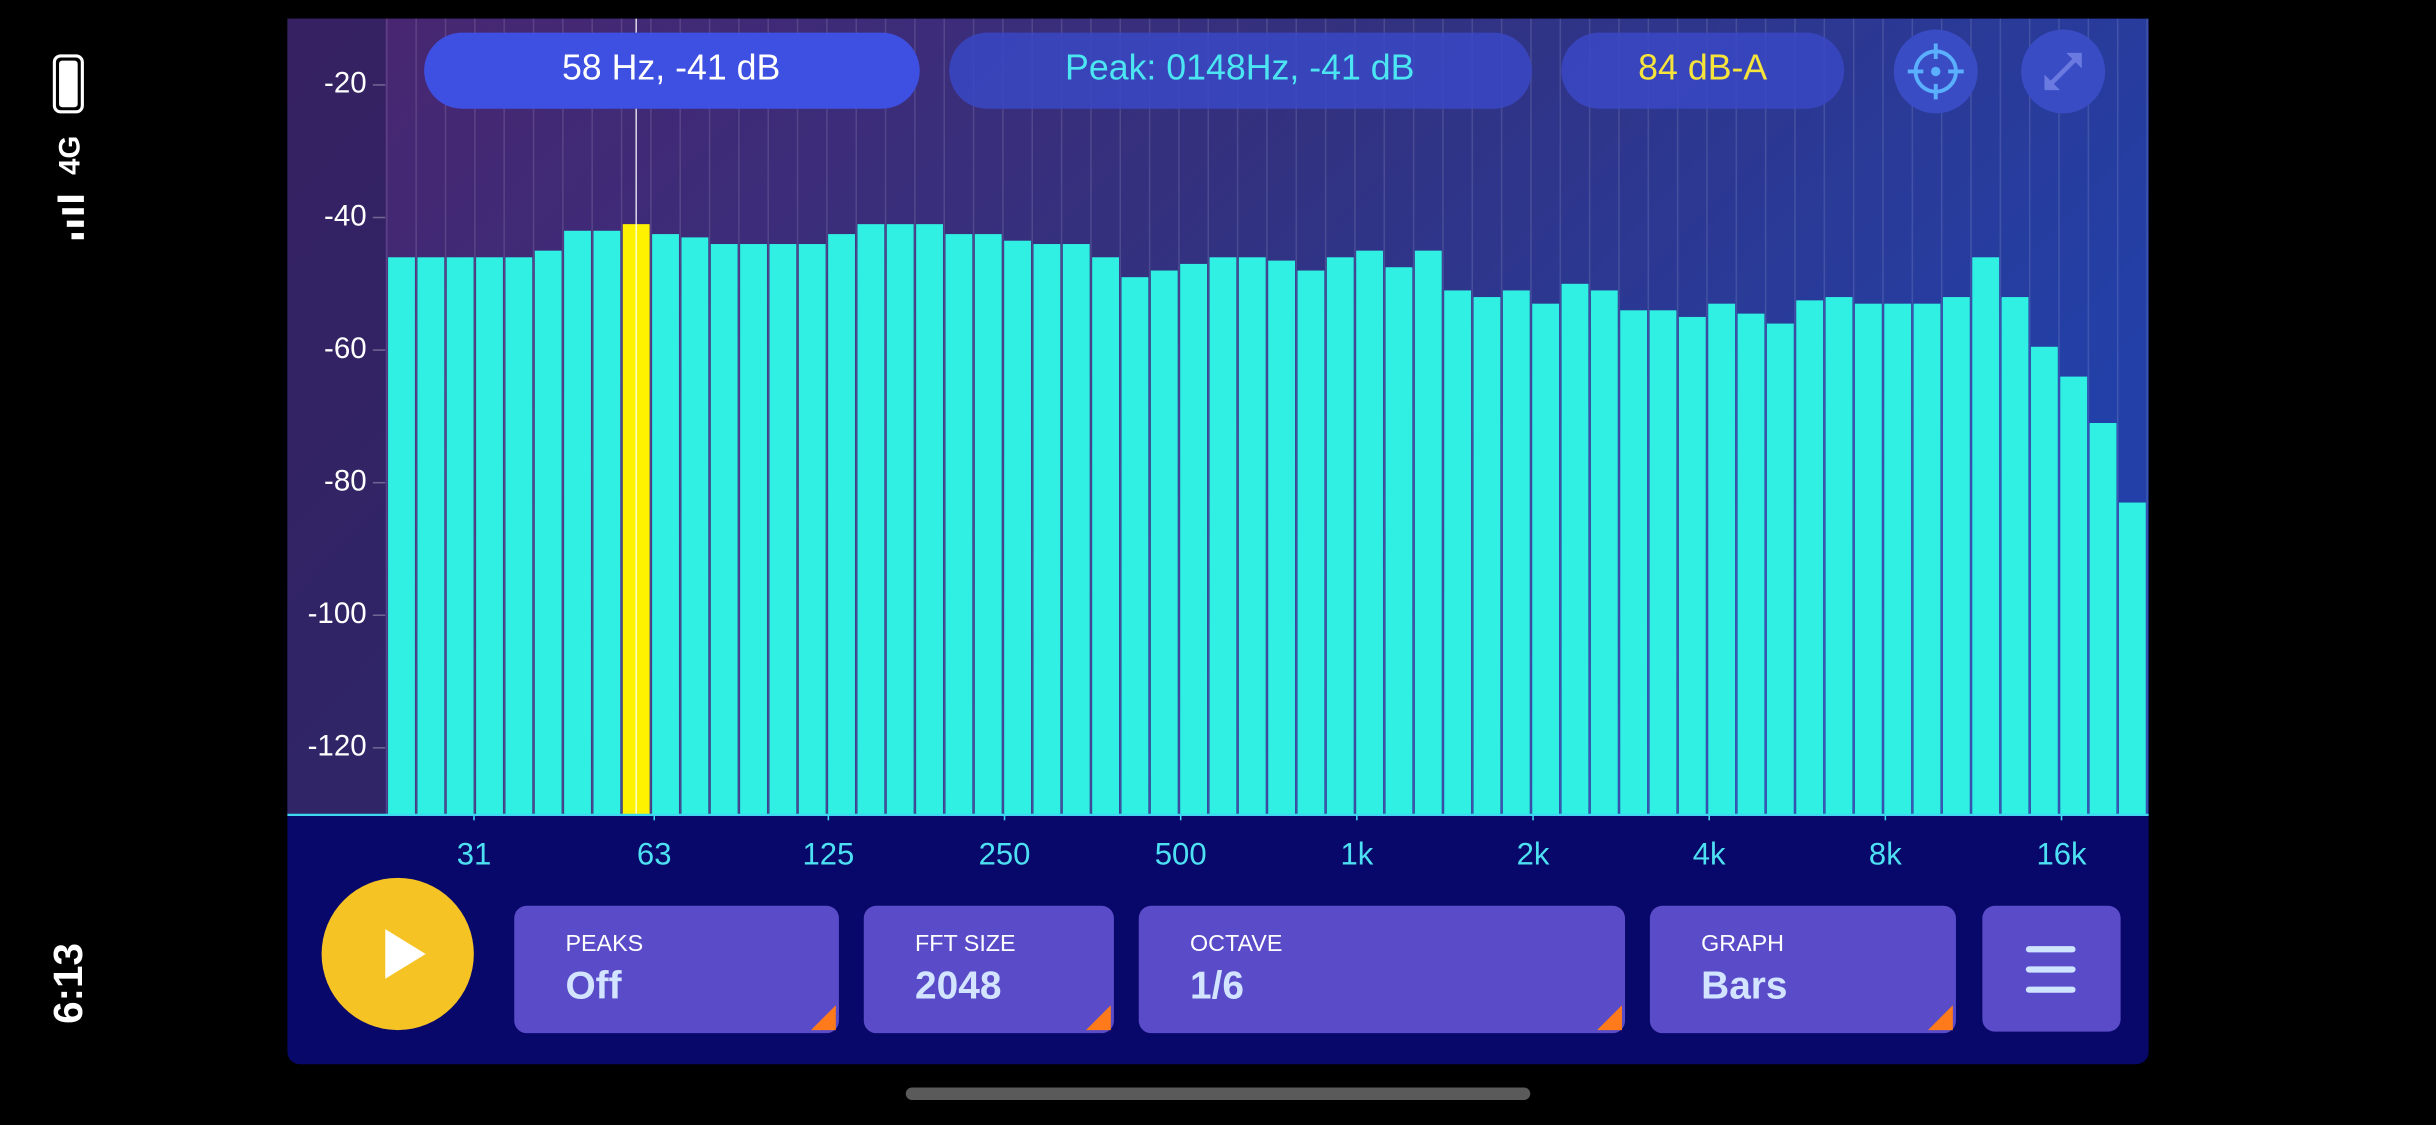 Image resolution: width=2436 pixels, height=1125 pixels. Describe the element at coordinates (1217, 985) in the screenshot. I see `control-value: 1/6` at that location.